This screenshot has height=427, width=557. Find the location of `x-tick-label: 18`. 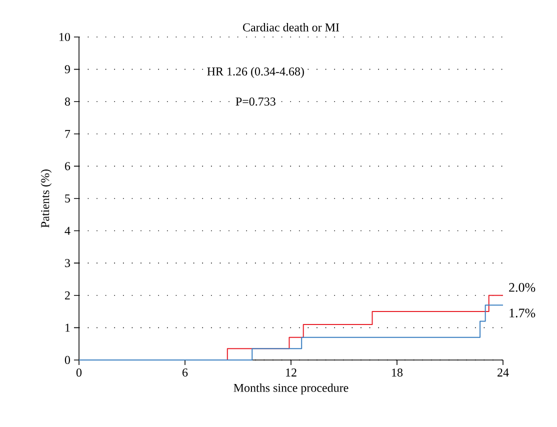

x-tick-label: 18 is located at coordinates (397, 372).